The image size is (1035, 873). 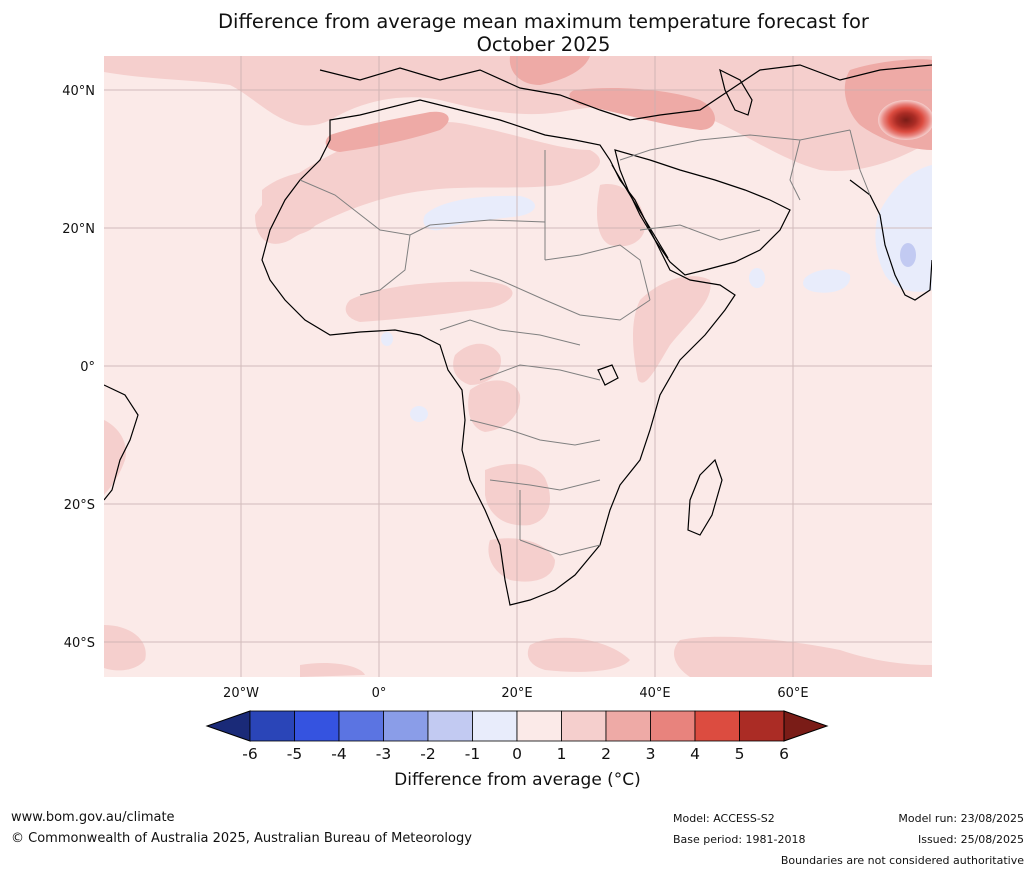 I want to click on anomaly-2-3-balkans, so click(x=549, y=70).